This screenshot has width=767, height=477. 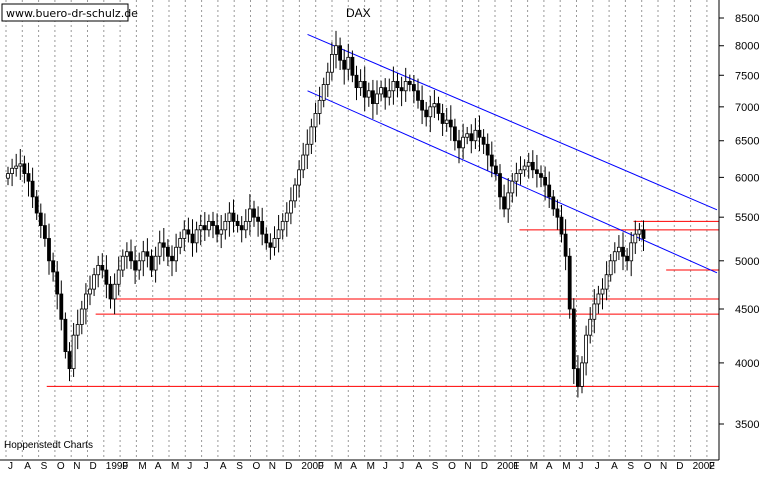 What do you see at coordinates (747, 142) in the screenshot?
I see `y-tick-label: 6500` at bounding box center [747, 142].